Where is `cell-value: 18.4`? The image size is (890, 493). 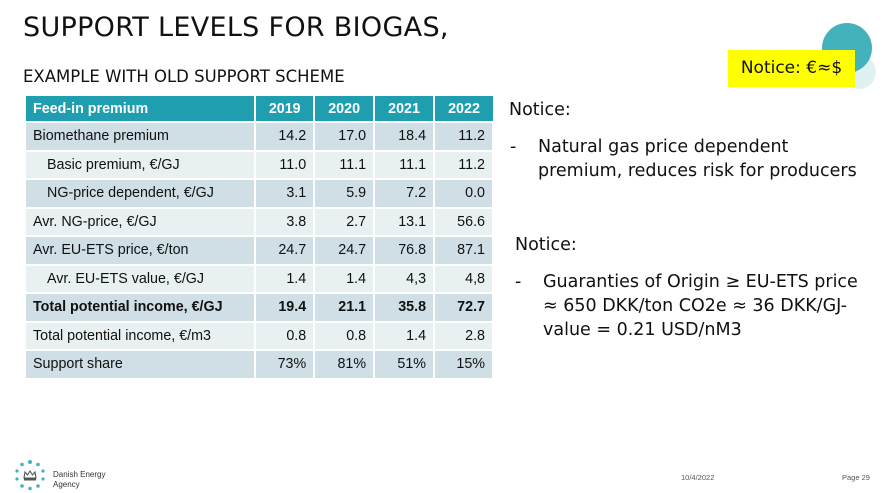 cell-value: 18.4 is located at coordinates (405, 136).